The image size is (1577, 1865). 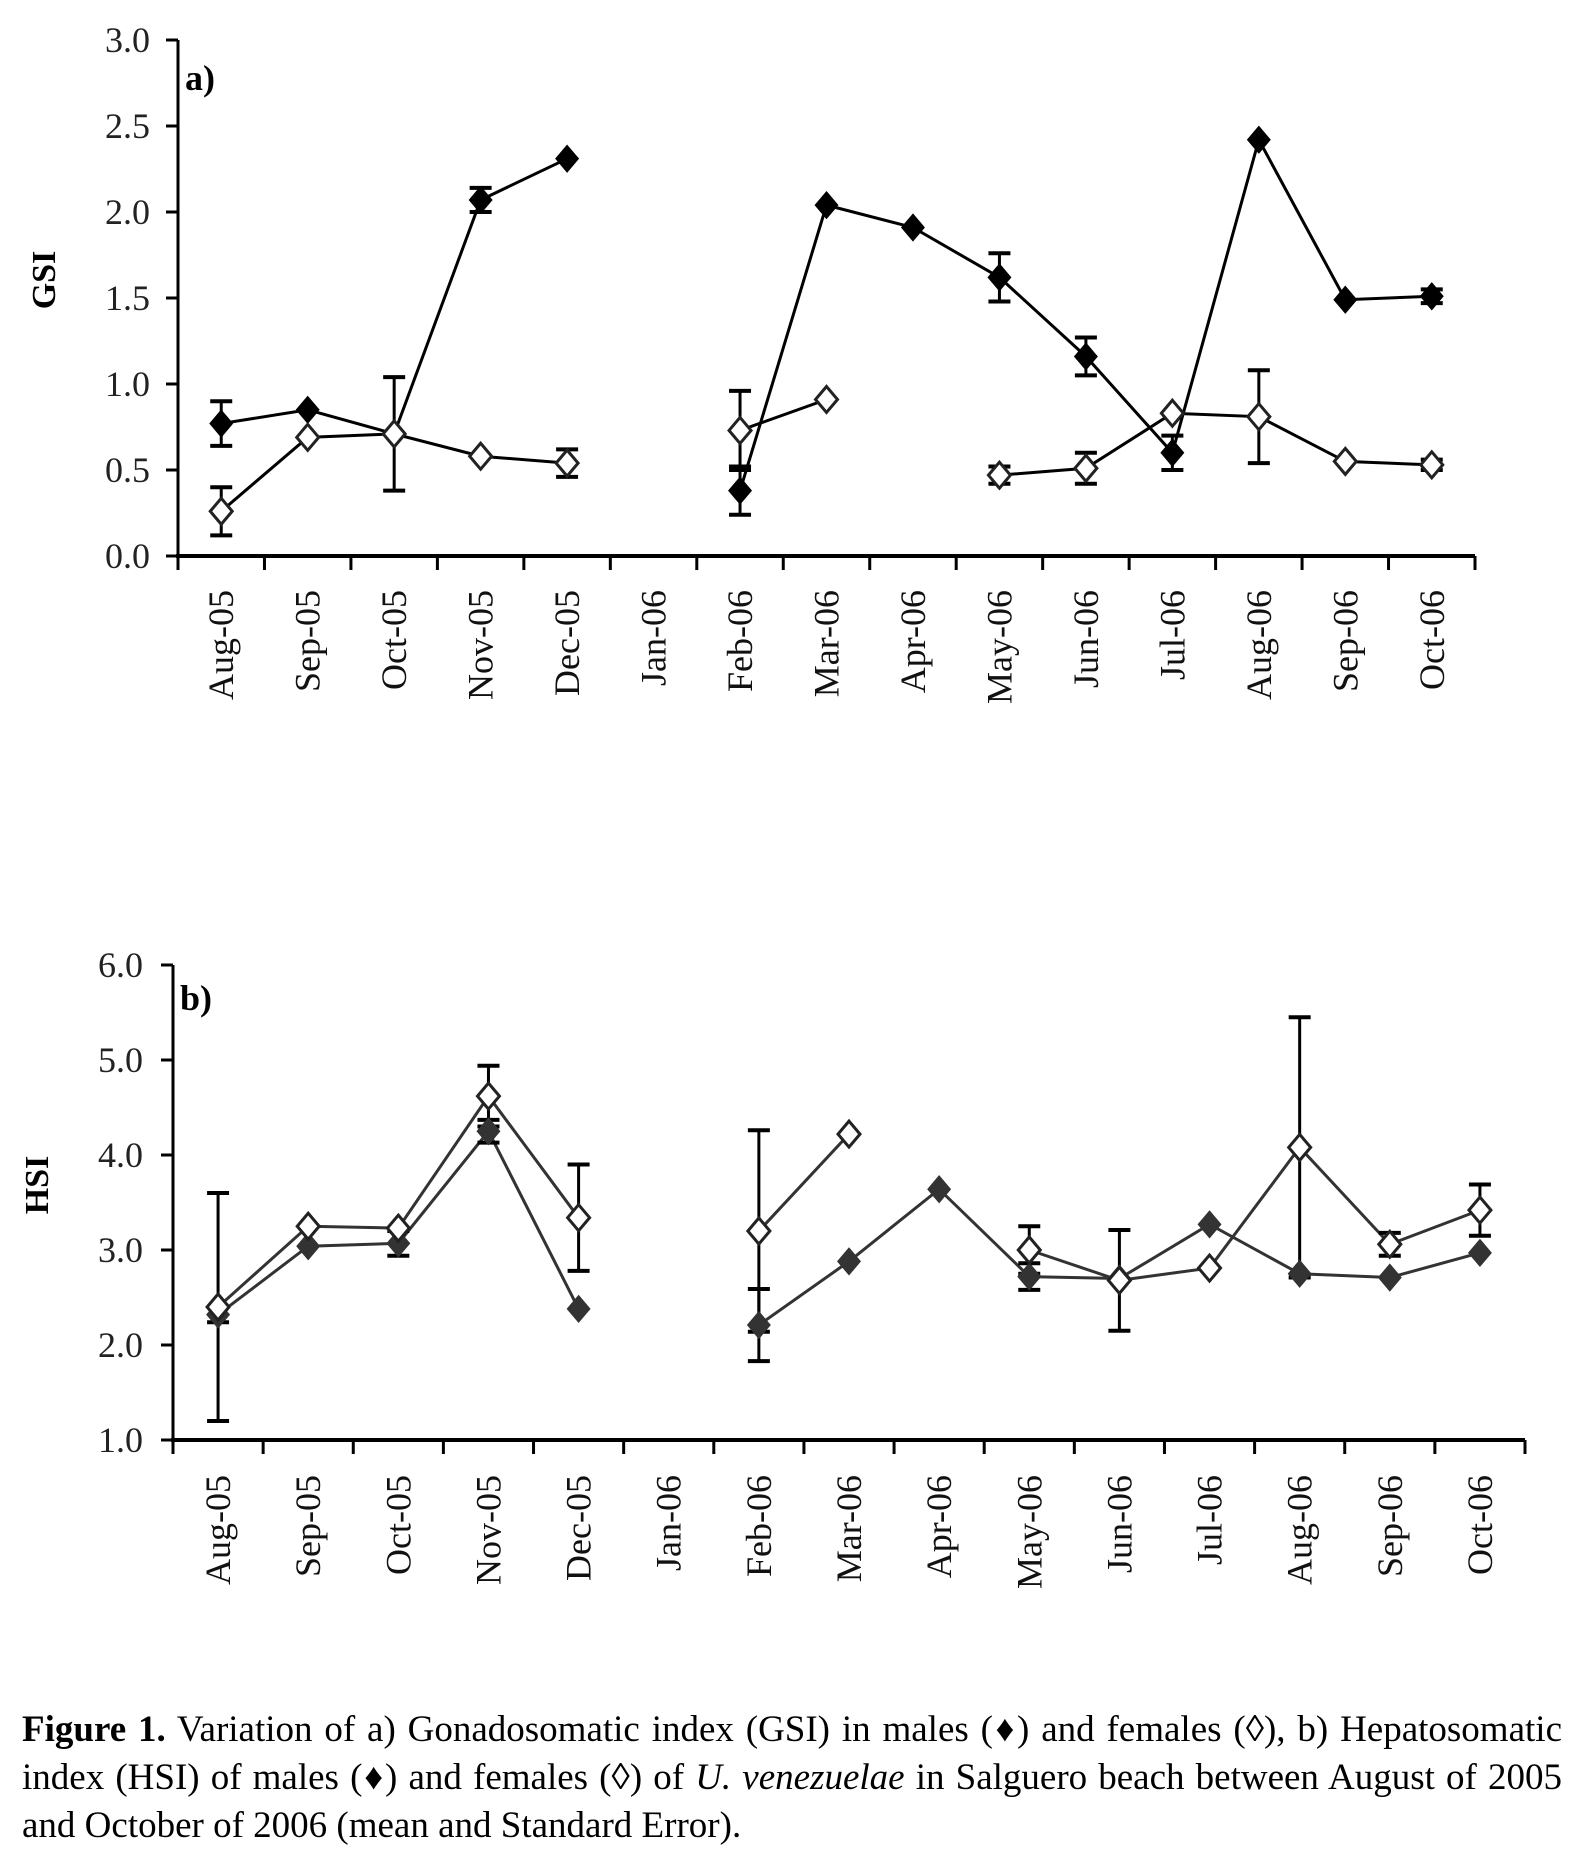 I want to click on x-tick-label: Aug-05, so click(x=218, y=1530).